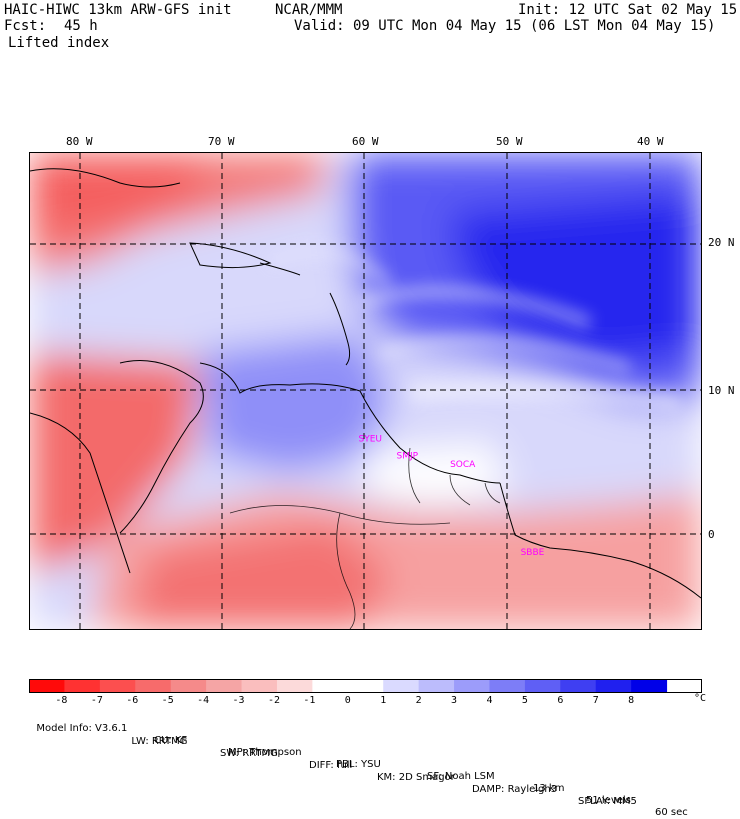 The image size is (740, 819). What do you see at coordinates (365, 141) in the screenshot?
I see `lon-label-60w: 60 W` at bounding box center [365, 141].